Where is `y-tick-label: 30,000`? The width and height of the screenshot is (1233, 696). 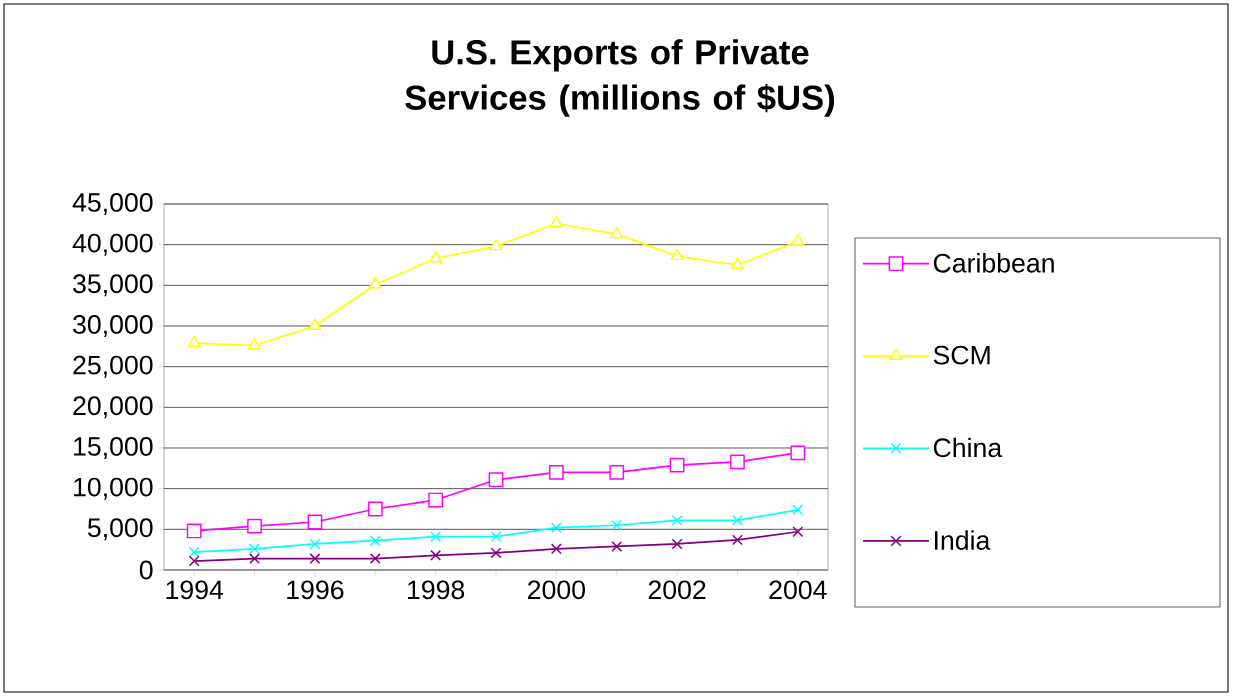
y-tick-label: 30,000 is located at coordinates (113, 326).